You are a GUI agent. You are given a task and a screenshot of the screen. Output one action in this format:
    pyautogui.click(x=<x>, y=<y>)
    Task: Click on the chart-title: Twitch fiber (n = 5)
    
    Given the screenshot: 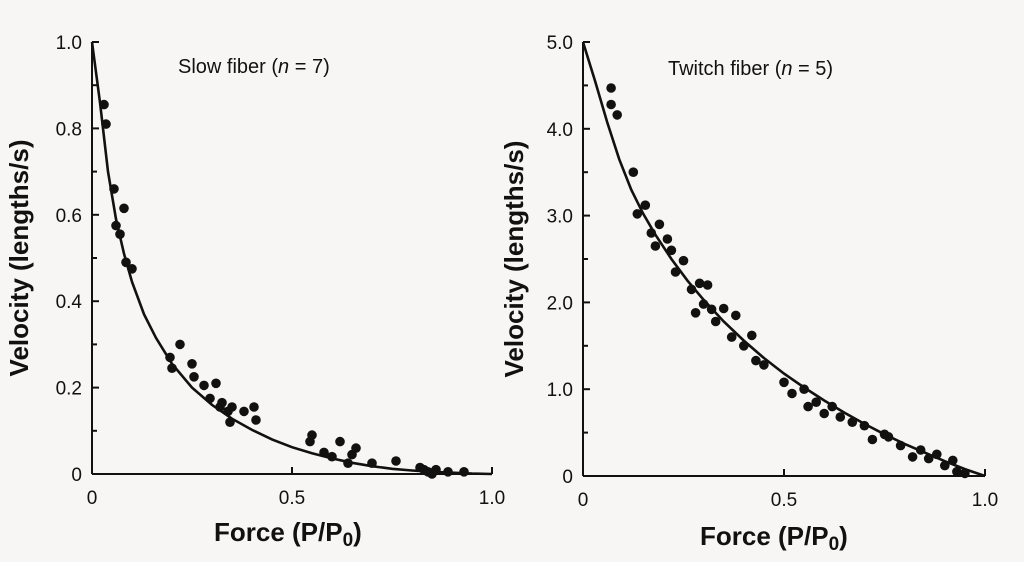 What is the action you would take?
    pyautogui.click(x=750, y=69)
    